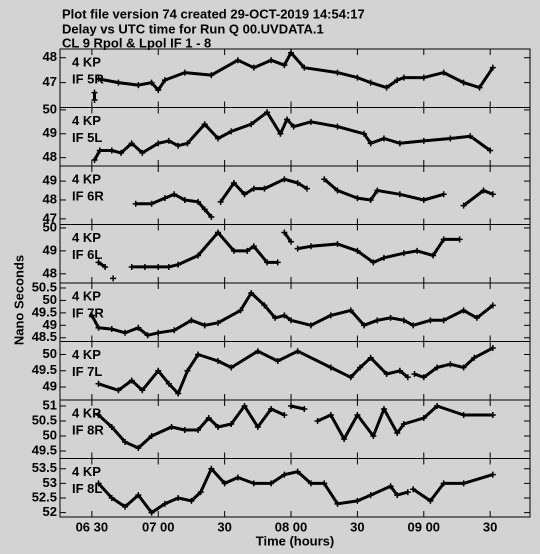 This screenshot has height=554, width=540. I want to click on y-tick-label: 50.5, so click(44, 286).